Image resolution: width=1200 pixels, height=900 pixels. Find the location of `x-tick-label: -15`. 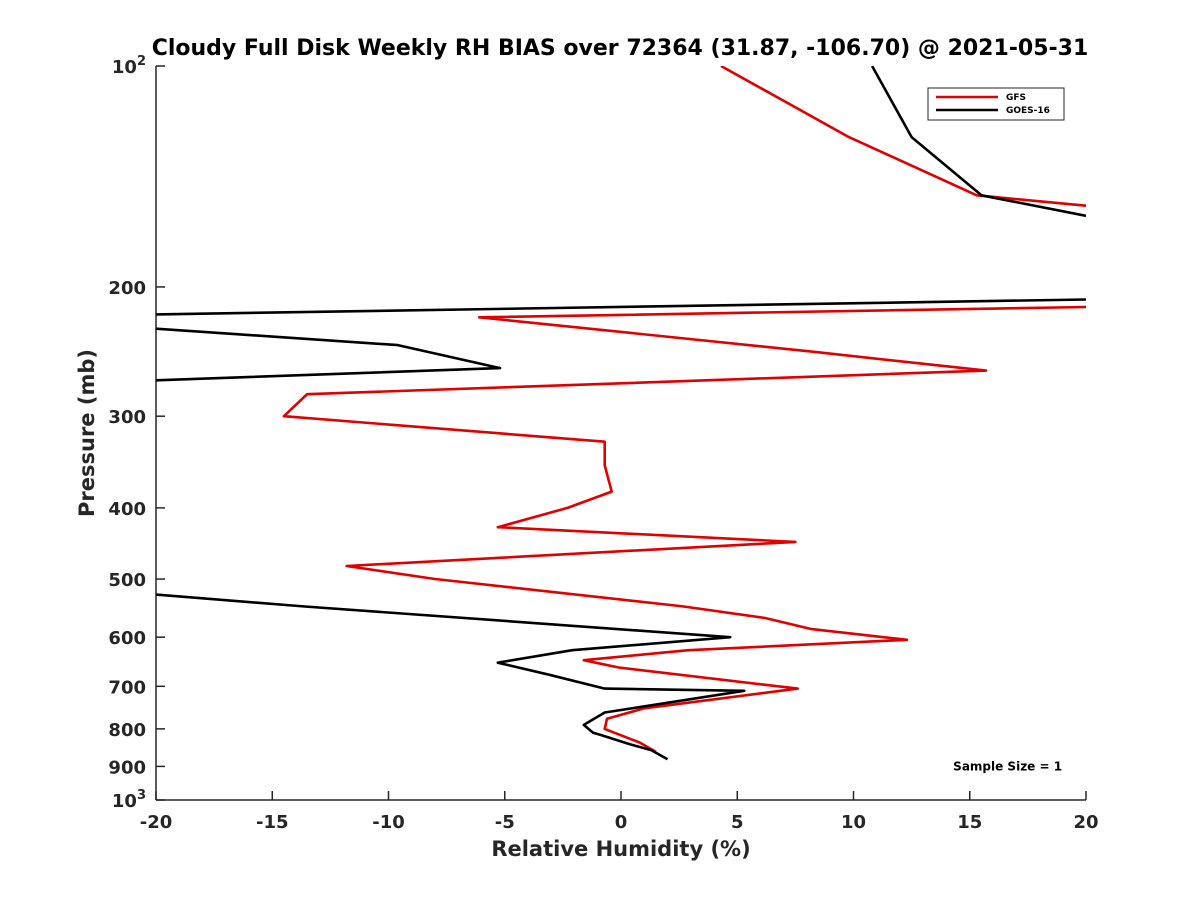

x-tick-label: -15 is located at coordinates (272, 822).